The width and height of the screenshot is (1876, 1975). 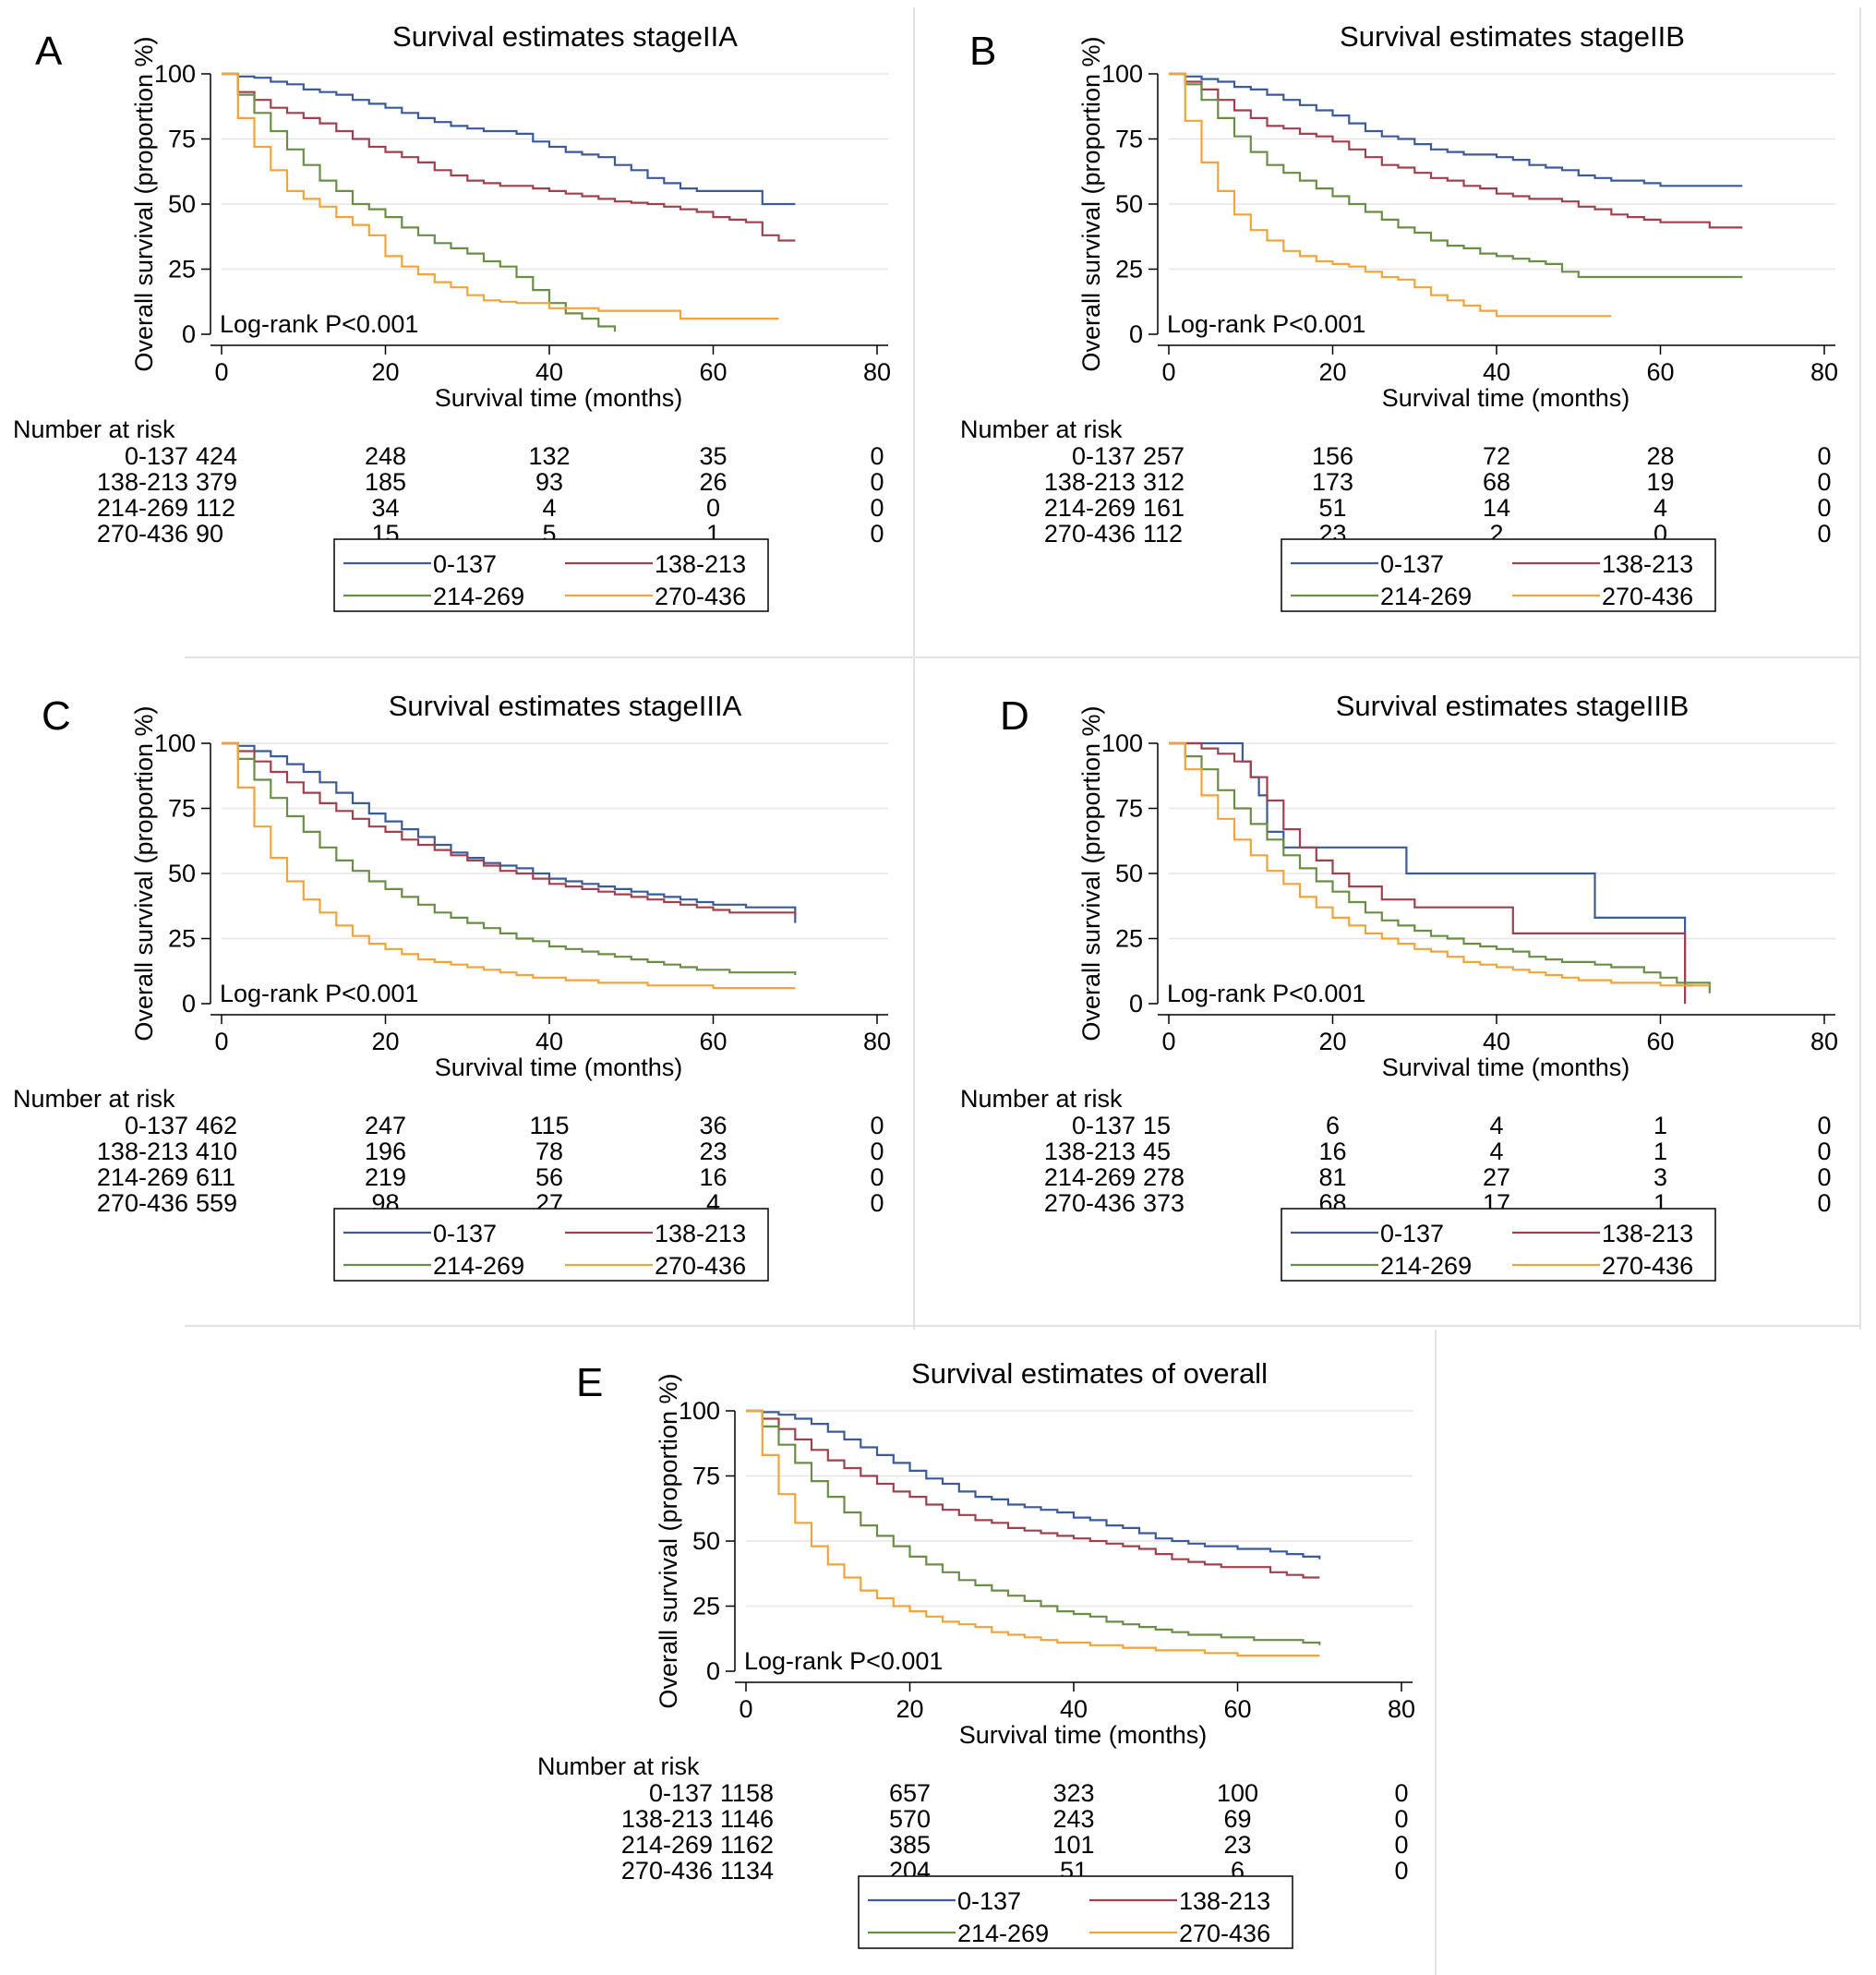 What do you see at coordinates (385, 508) in the screenshot?
I see `risk-value: 34` at bounding box center [385, 508].